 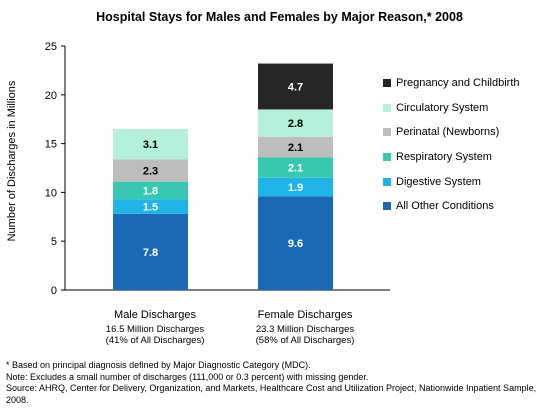 What do you see at coordinates (54, 242) in the screenshot?
I see `y-tick-label: 5` at bounding box center [54, 242].